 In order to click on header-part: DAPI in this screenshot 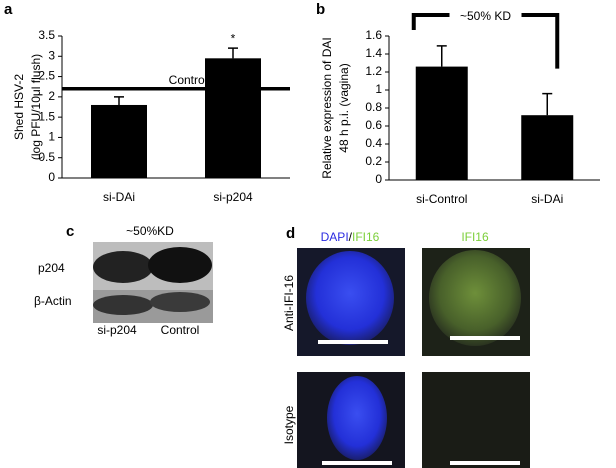, I will do `click(335, 237)`.